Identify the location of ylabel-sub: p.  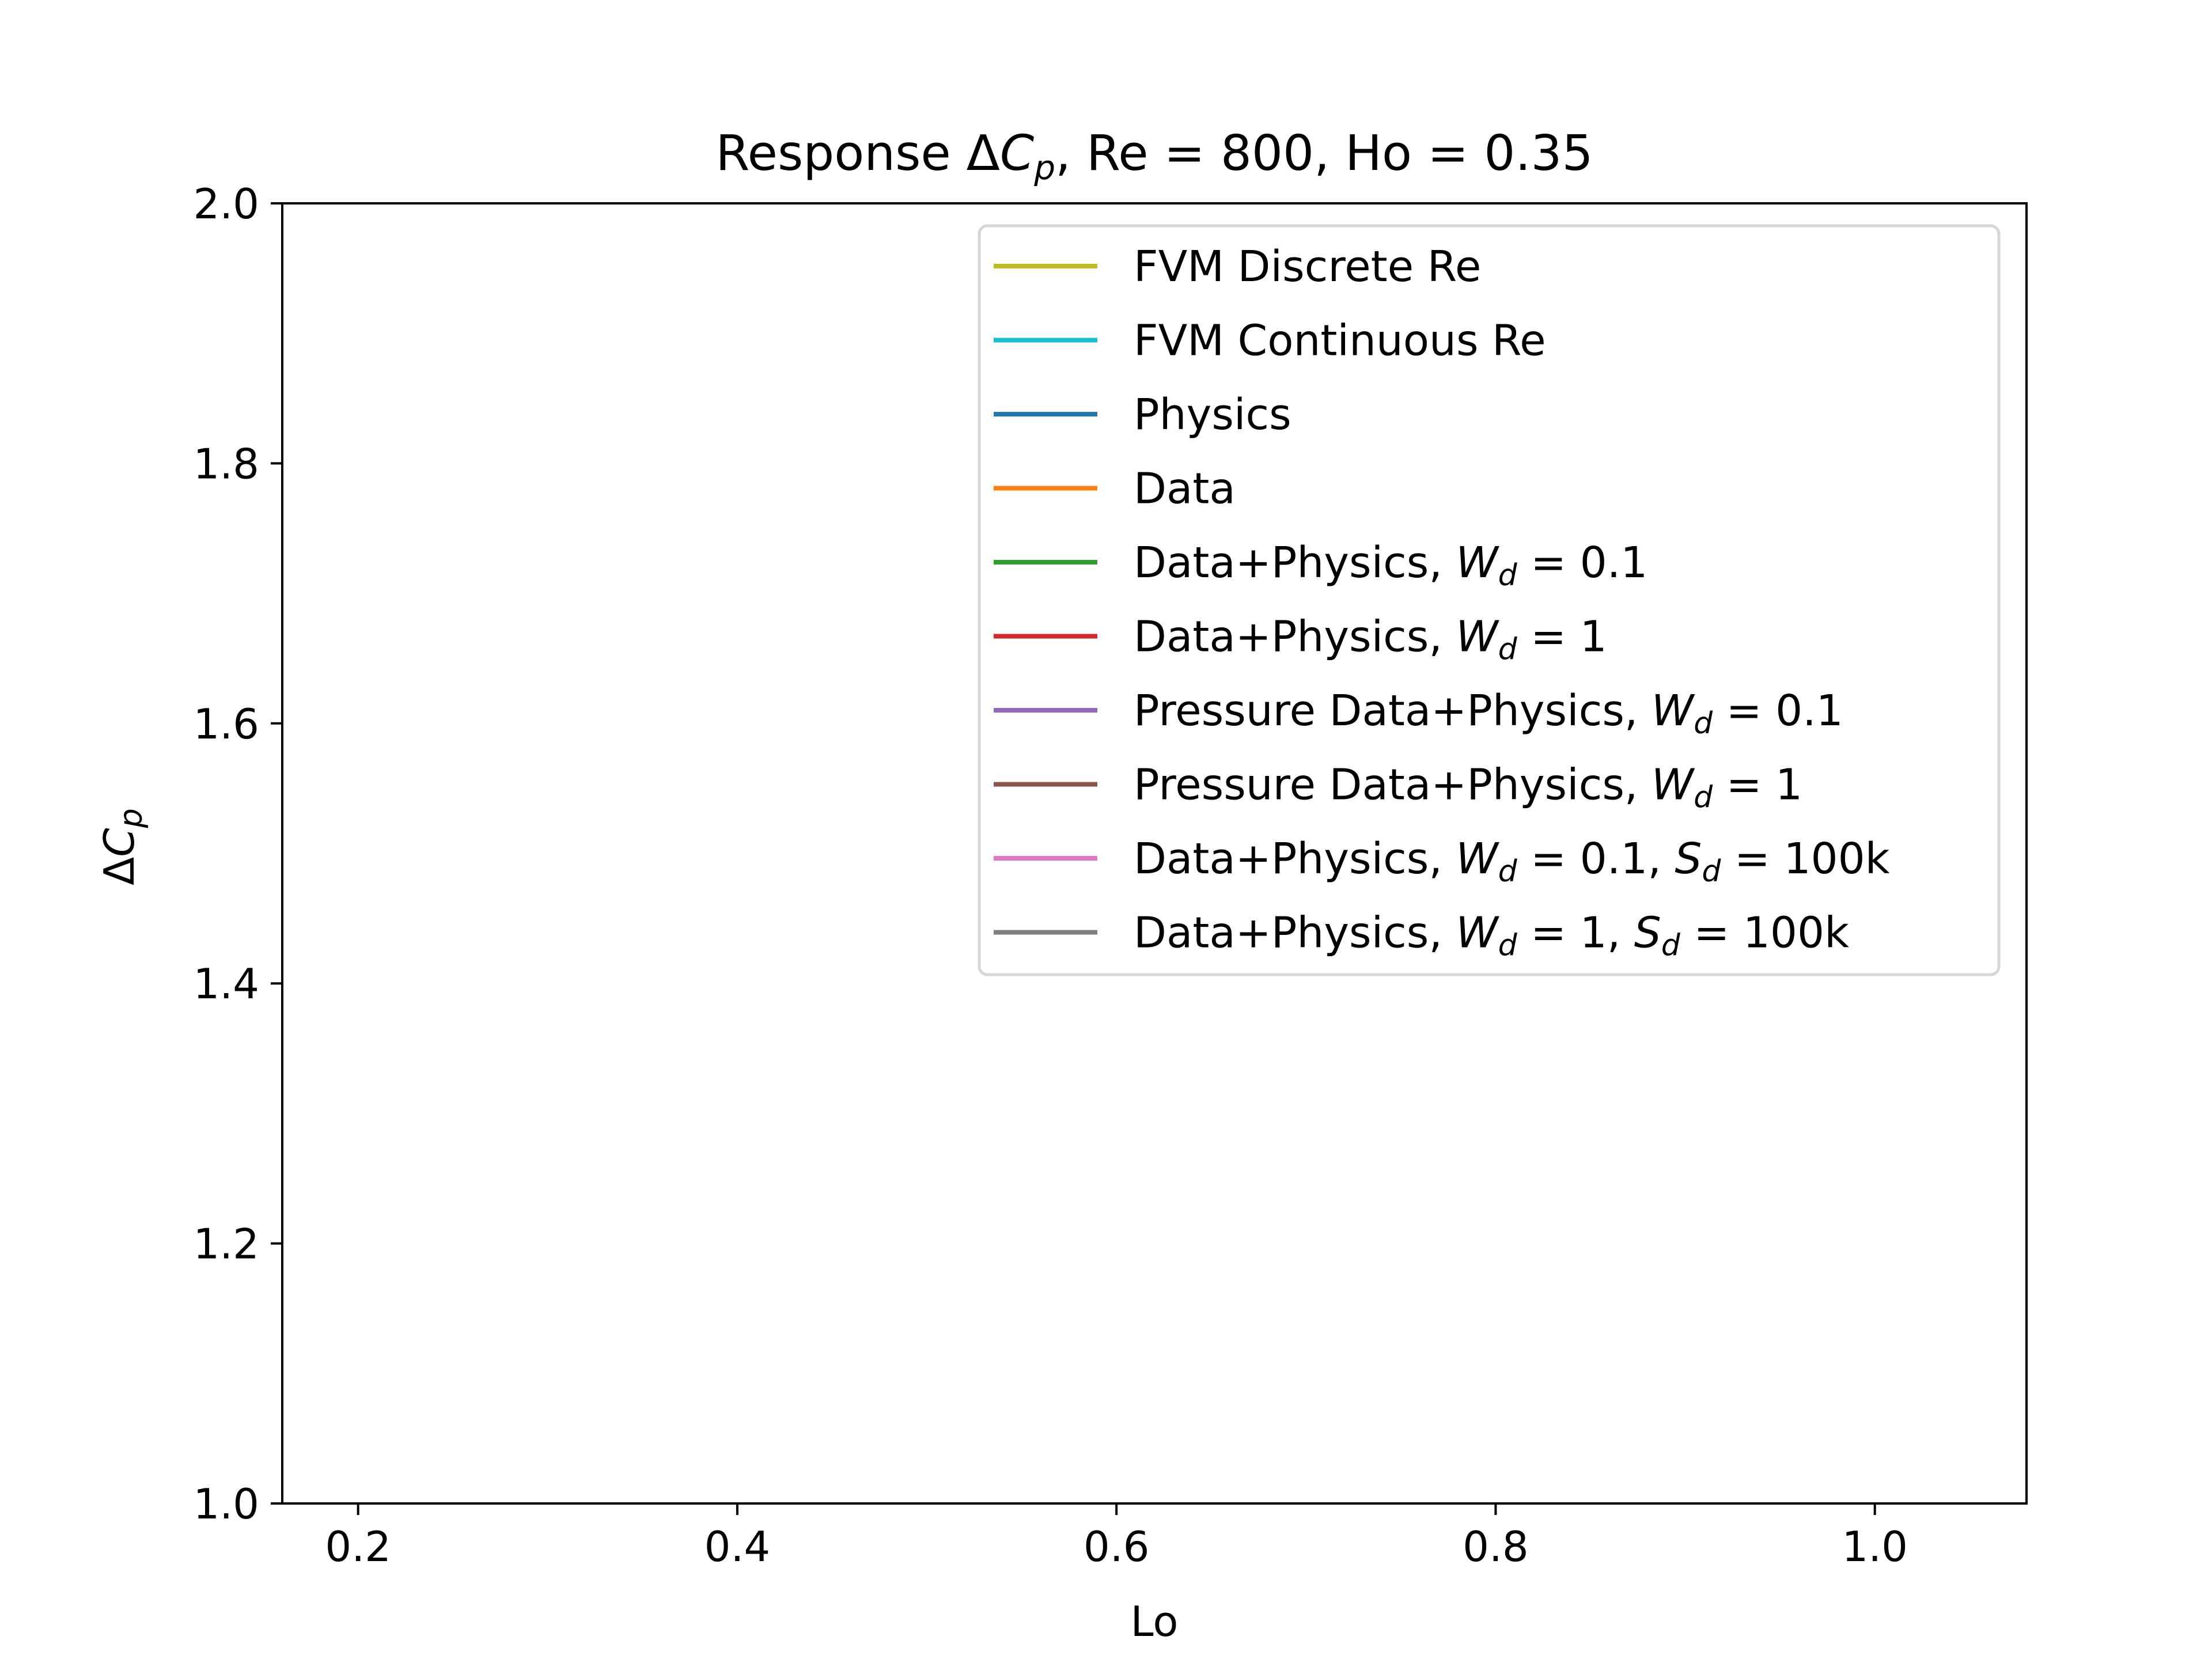
(131, 818).